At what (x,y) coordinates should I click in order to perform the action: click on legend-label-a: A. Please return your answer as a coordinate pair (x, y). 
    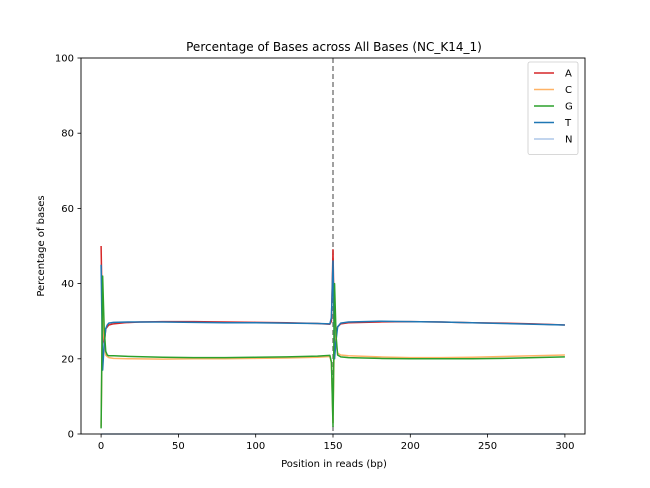
    Looking at the image, I should click on (568, 74).